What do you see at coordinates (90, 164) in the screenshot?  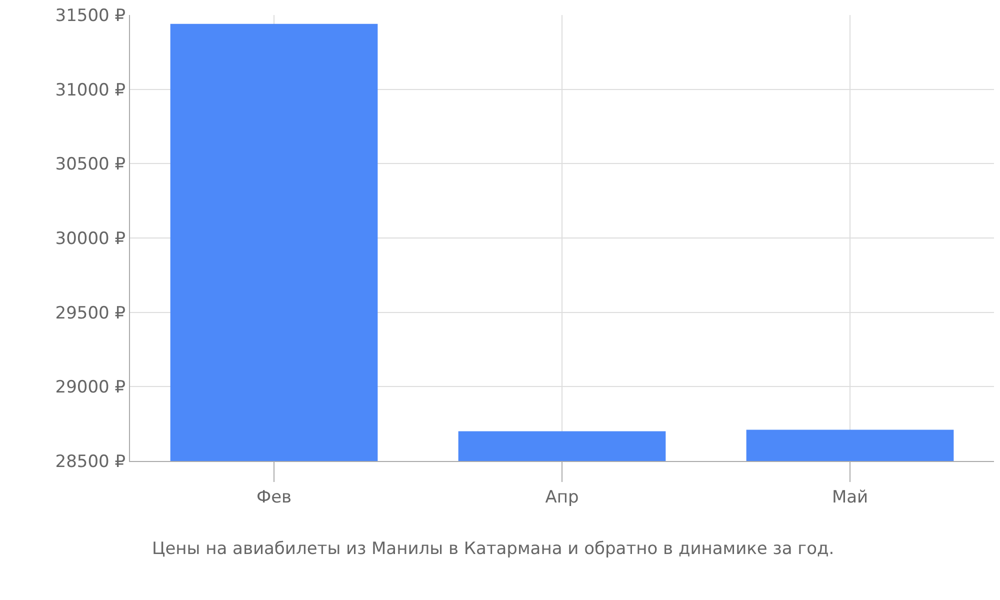 I see `y-tick-label: 30500 ₽` at bounding box center [90, 164].